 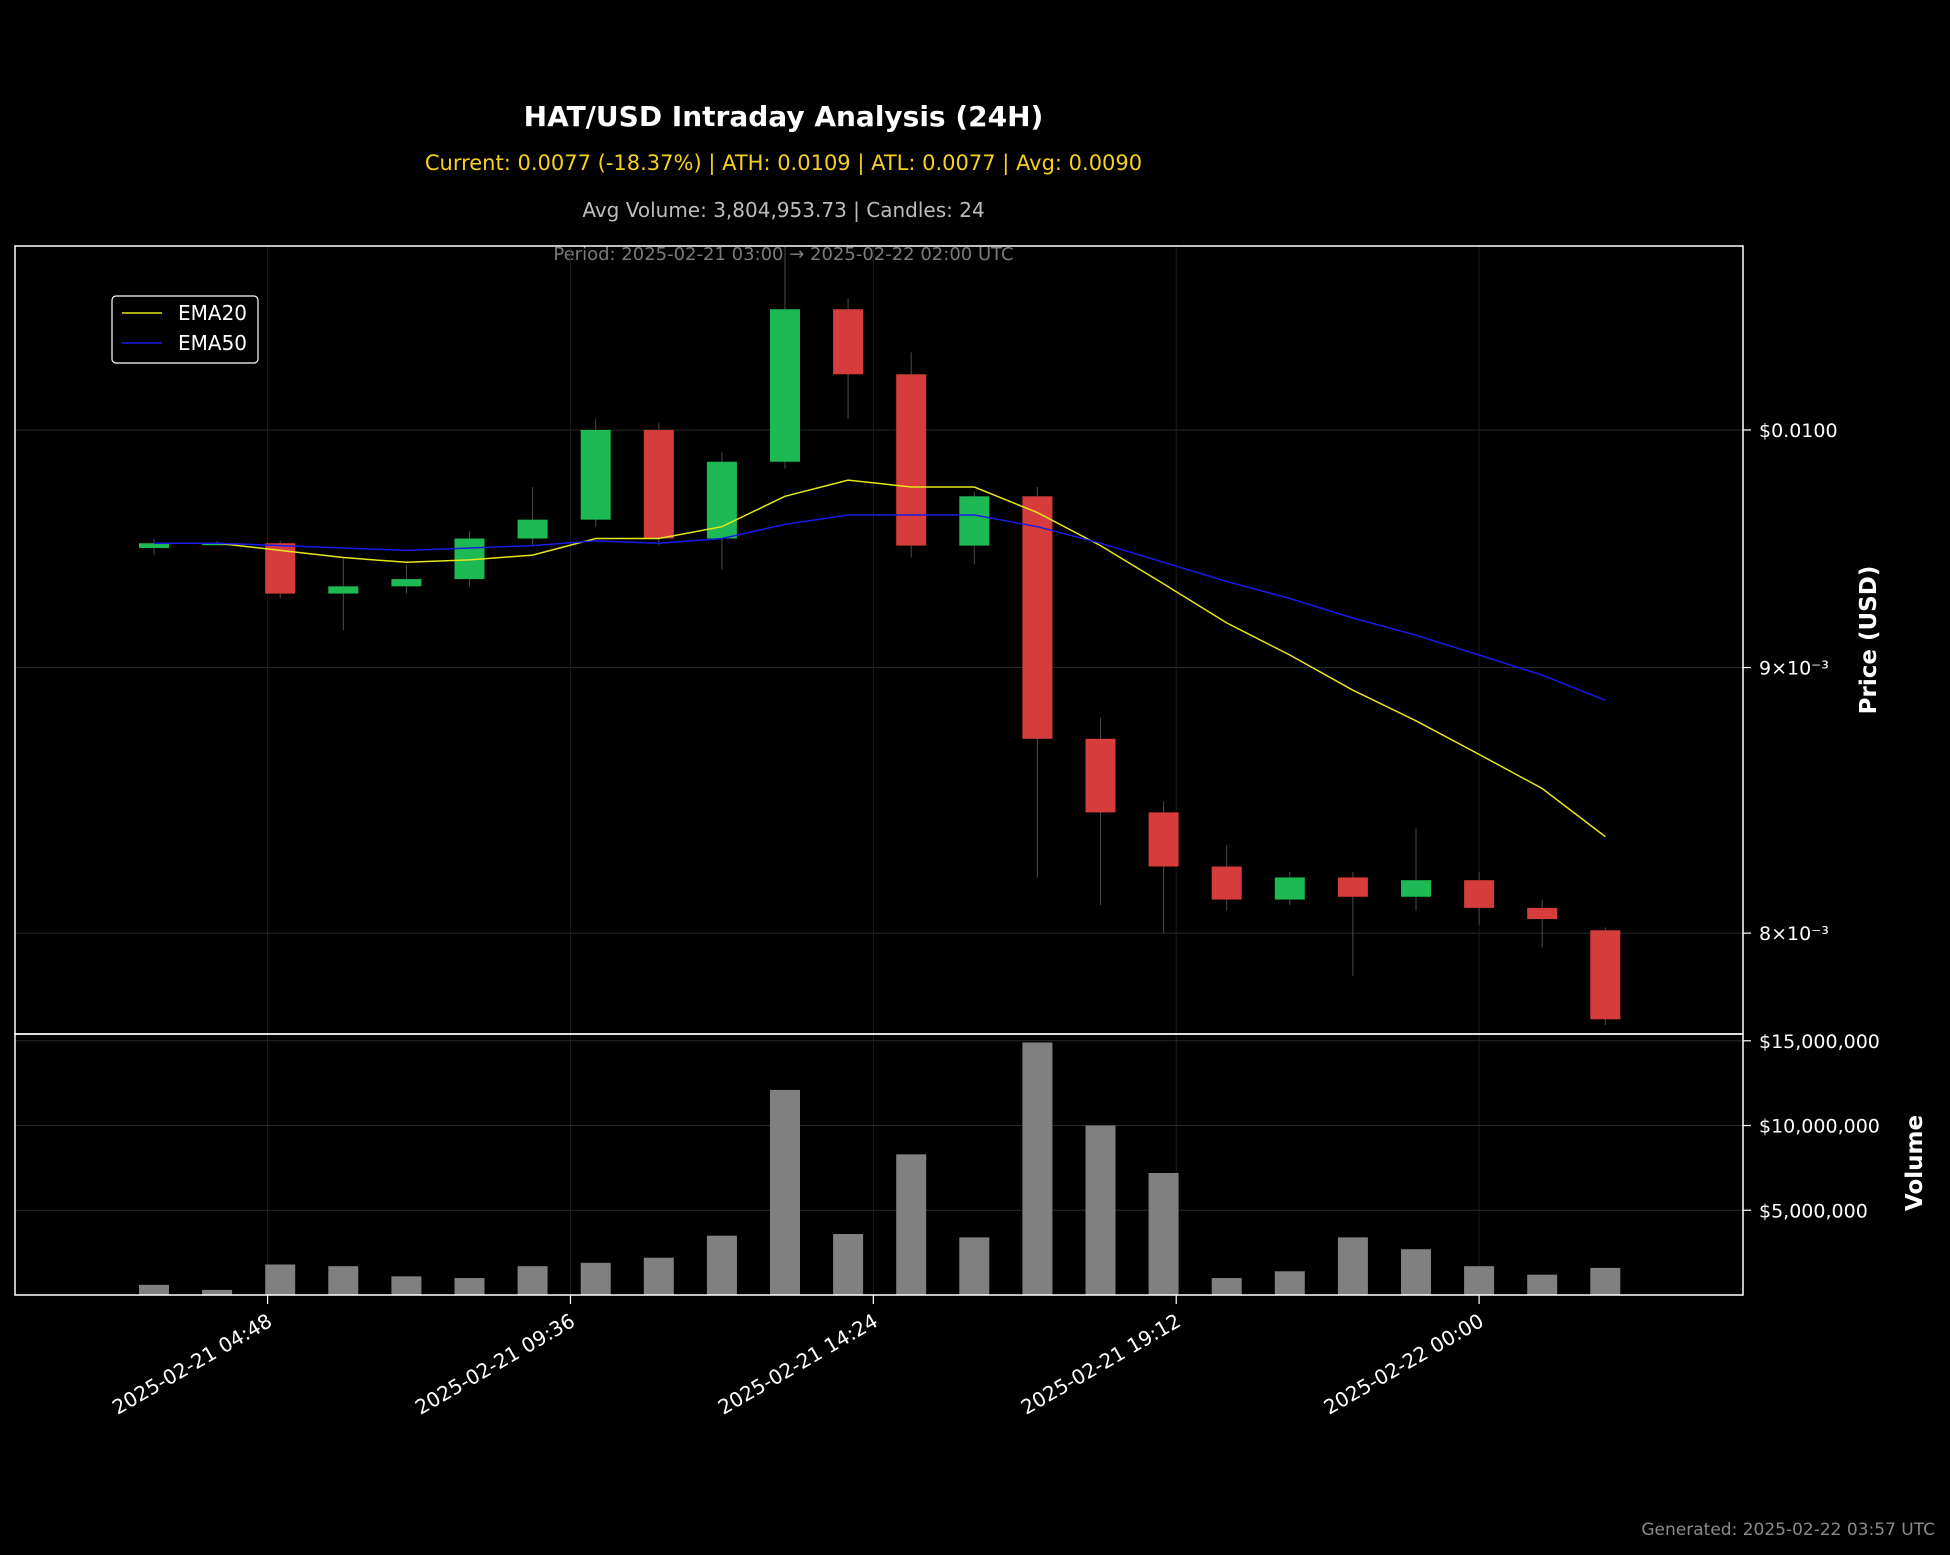 What do you see at coordinates (212, 343) in the screenshot?
I see `legend-ema50-label: EMA50` at bounding box center [212, 343].